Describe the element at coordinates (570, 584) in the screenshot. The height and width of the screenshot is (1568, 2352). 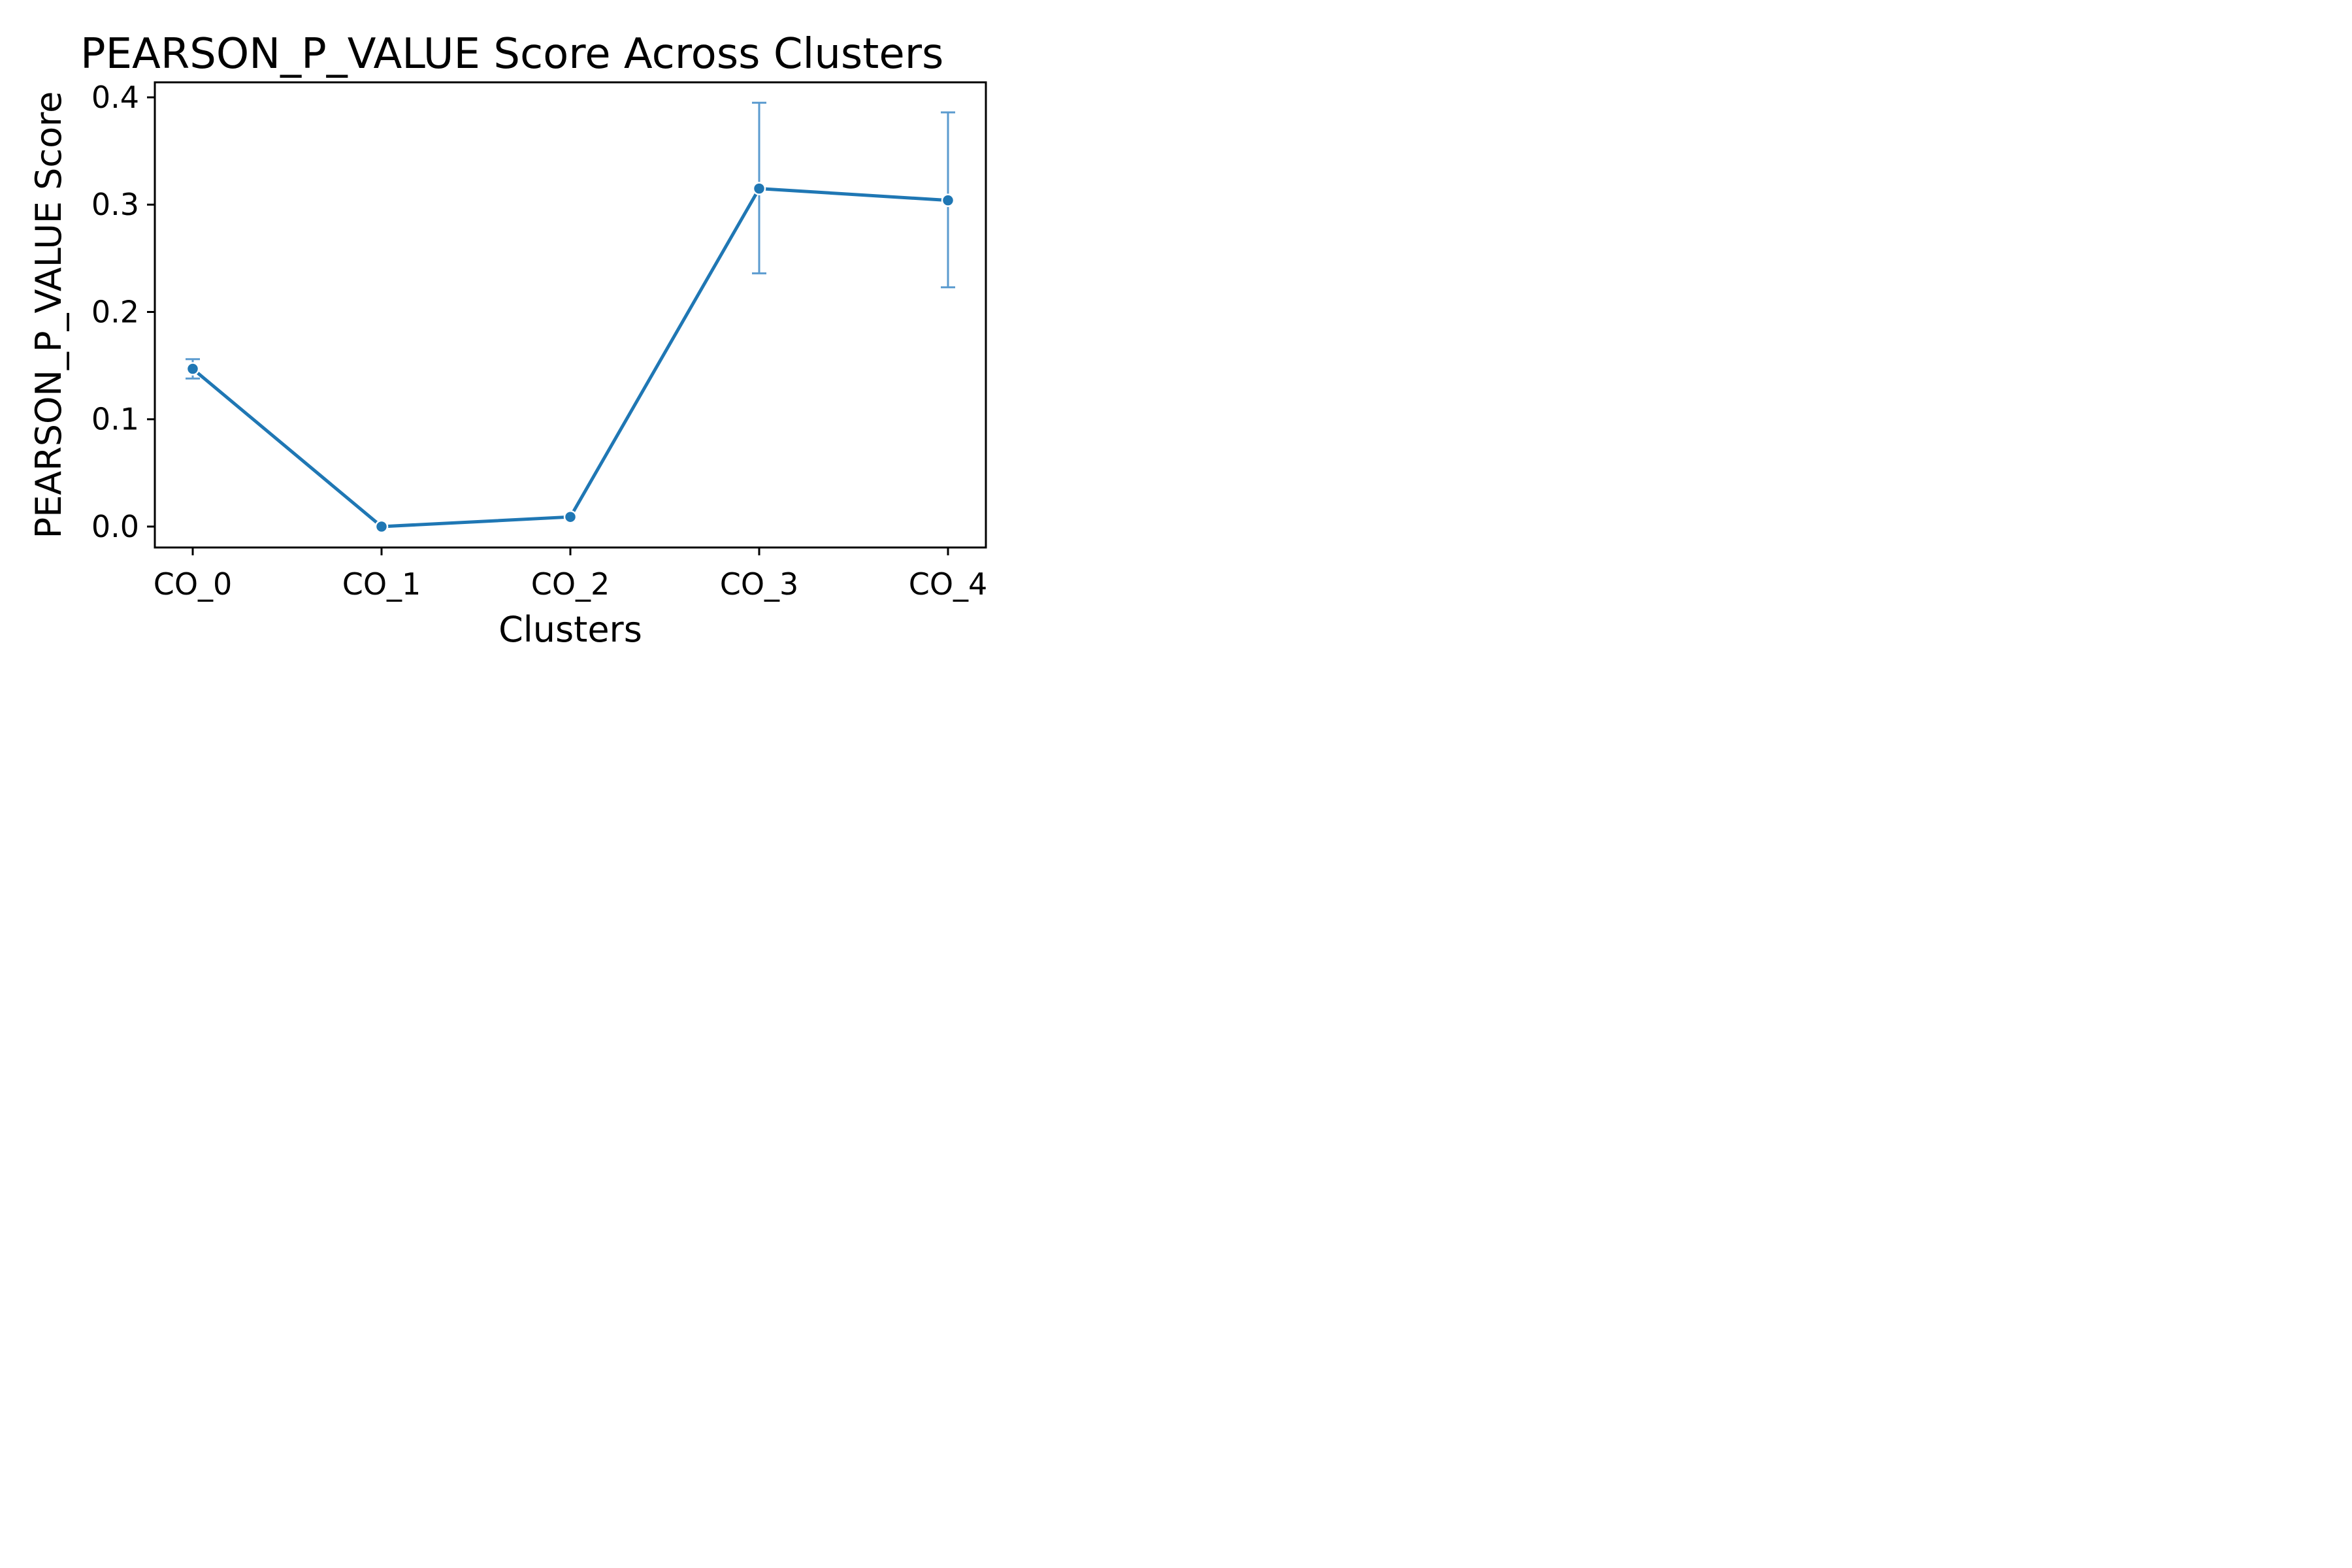
I see `x-tick-label: CO_2` at that location.